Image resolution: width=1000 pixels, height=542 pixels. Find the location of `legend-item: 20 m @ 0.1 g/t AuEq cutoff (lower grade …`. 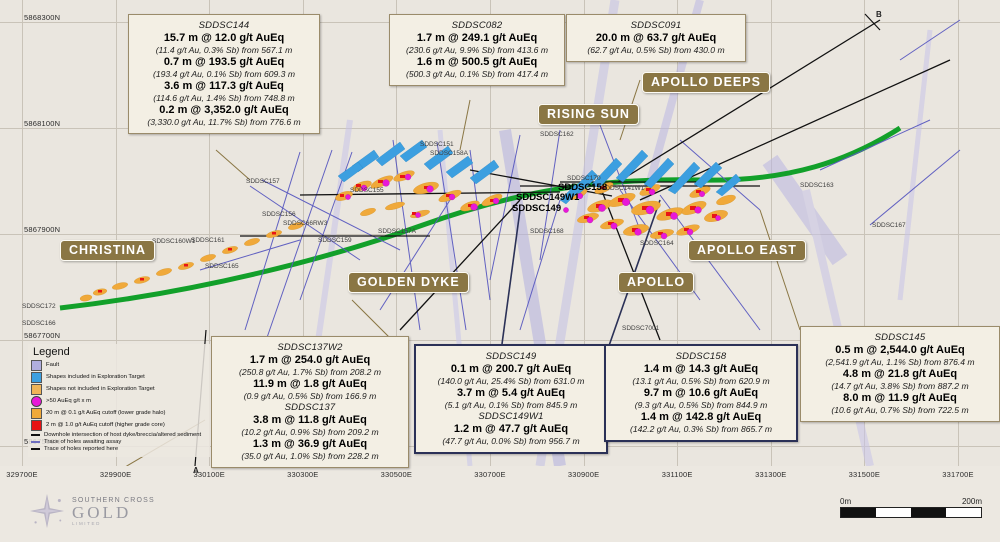

legend-item: 20 m @ 0.1 g/t AuEq cutoff (lower grade … is located at coordinates (119, 413).